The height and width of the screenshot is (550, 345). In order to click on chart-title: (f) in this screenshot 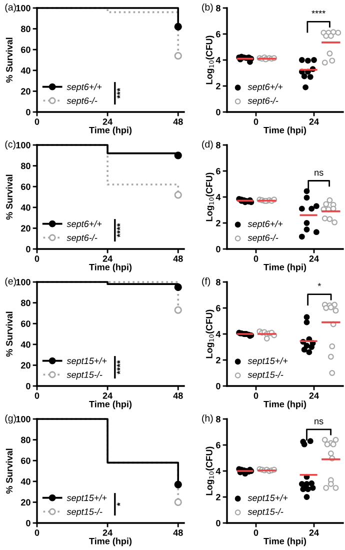, I will do `click(206, 282)`.